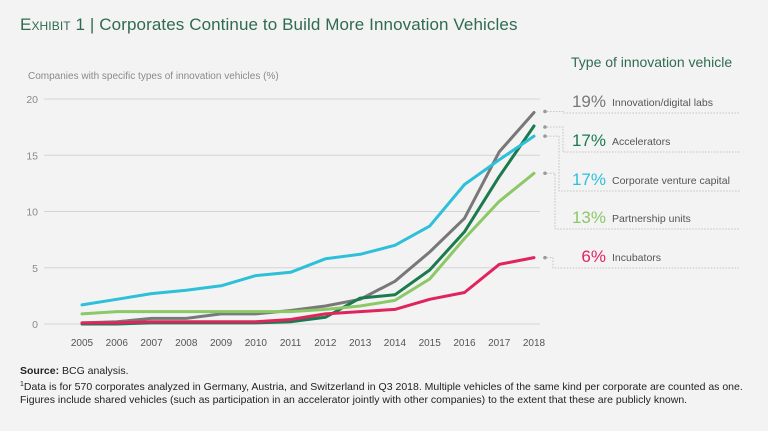 The height and width of the screenshot is (431, 768). What do you see at coordinates (95, 371) in the screenshot?
I see `source-text: BCG analysis.` at bounding box center [95, 371].